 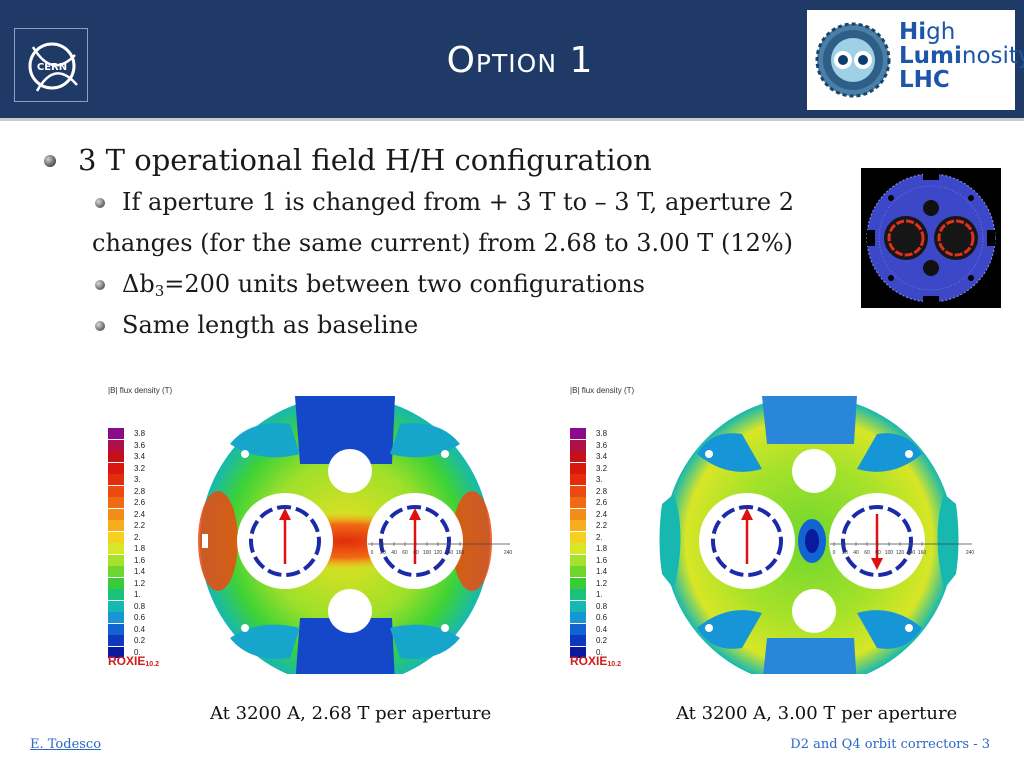 What do you see at coordinates (440, 284) in the screenshot?
I see `sub-bullet-delta-b3: Δb3=200 units between two configurations` at bounding box center [440, 284].